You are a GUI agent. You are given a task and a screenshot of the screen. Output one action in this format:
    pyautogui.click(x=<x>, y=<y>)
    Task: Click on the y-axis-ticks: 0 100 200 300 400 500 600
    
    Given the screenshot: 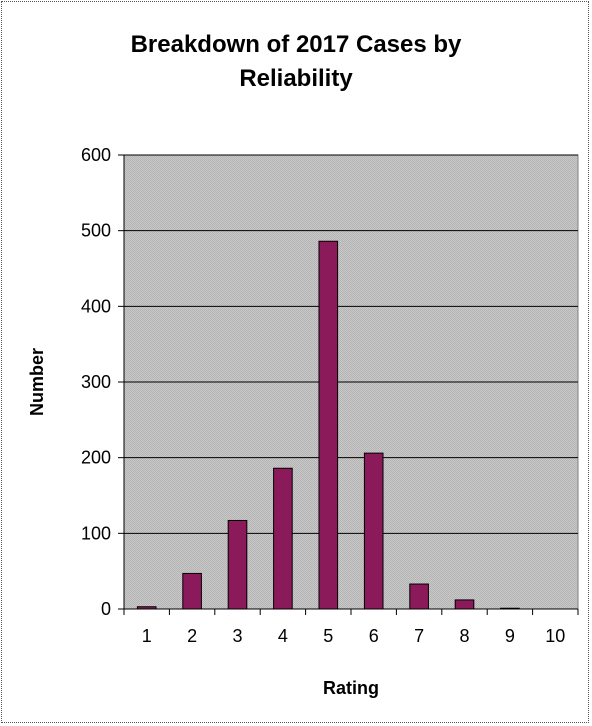 What is the action you would take?
    pyautogui.click(x=102, y=382)
    